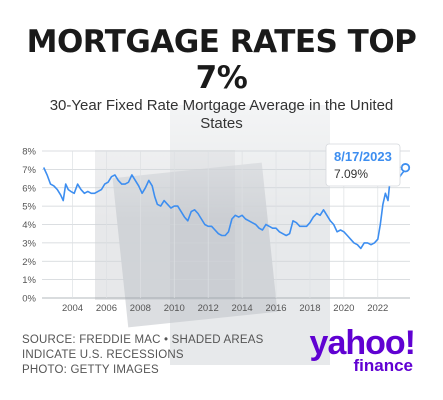 The image size is (443, 400). Describe the element at coordinates (103, 355) in the screenshot. I see `source-line2: INDICATE U.S. RECESSIONS` at that location.